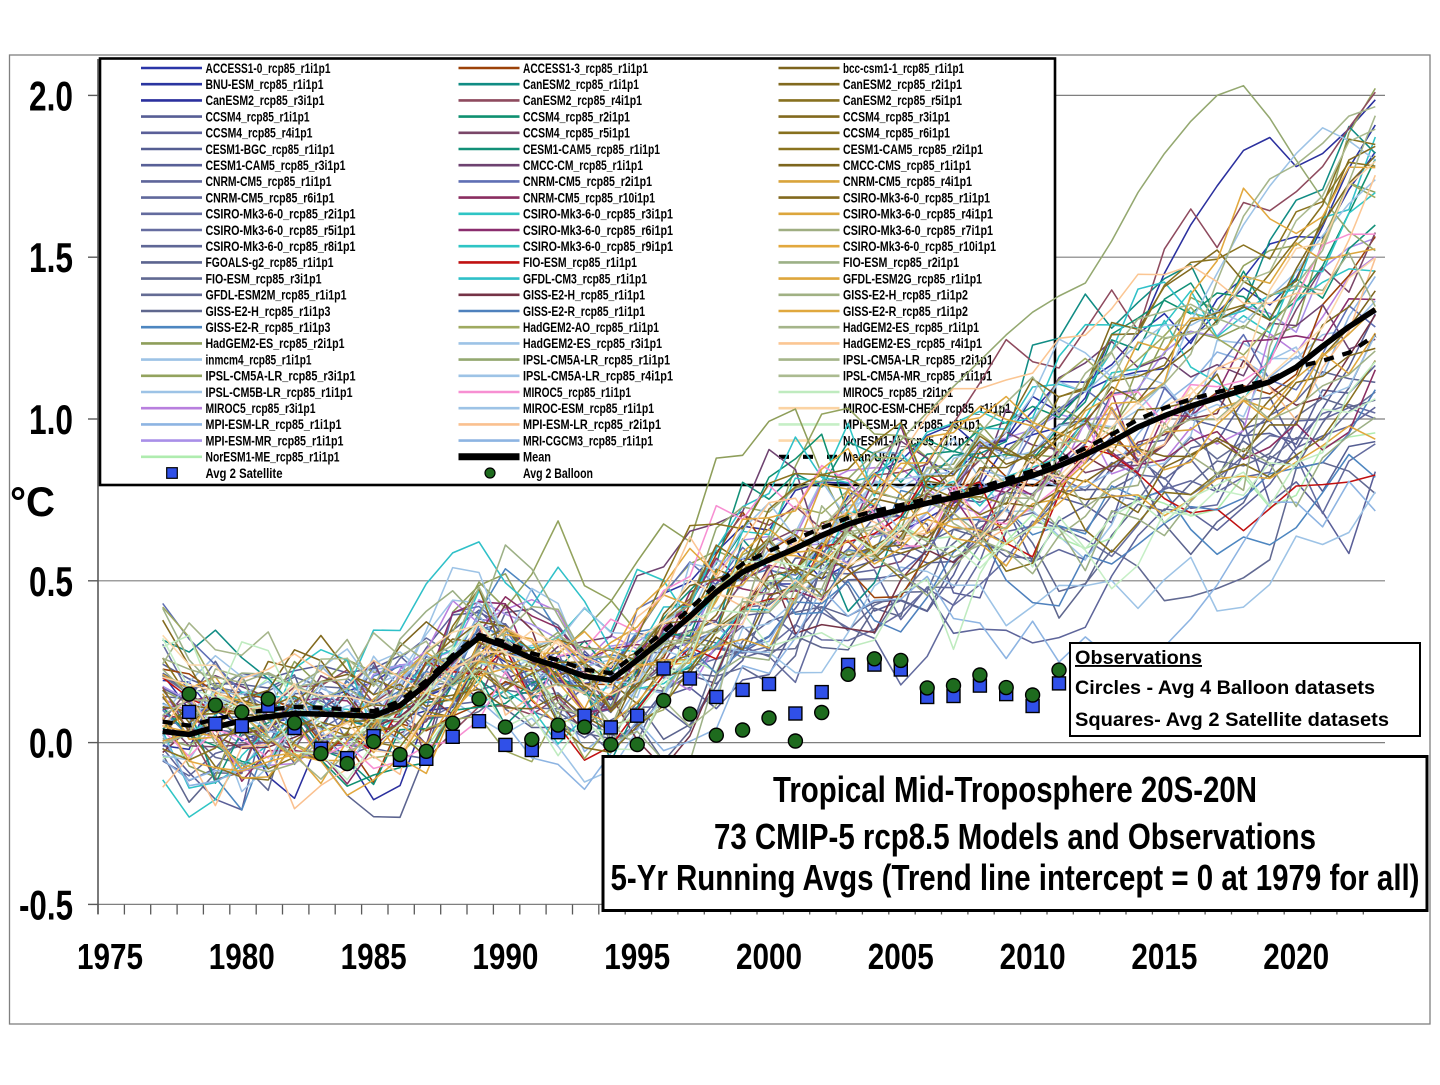 The width and height of the screenshot is (1440, 1085). What do you see at coordinates (51, 257) in the screenshot?
I see `svg-text: 1.5` at bounding box center [51, 257].